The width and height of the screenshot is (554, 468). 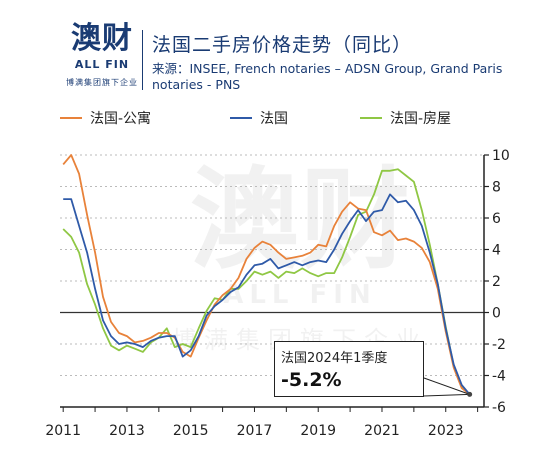 What do you see at coordinates (501, 156) in the screenshot?
I see `y-tick-label-10: 10` at bounding box center [501, 156].